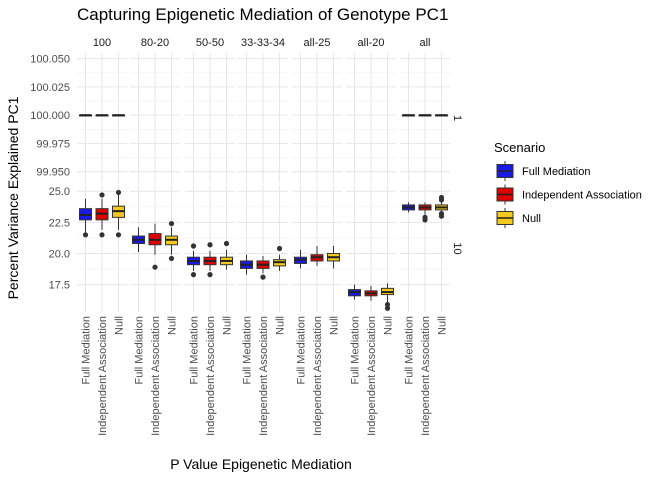 The width and height of the screenshot is (672, 480). Describe the element at coordinates (102, 43) in the screenshot. I see `strip-label-100: 100` at that location.